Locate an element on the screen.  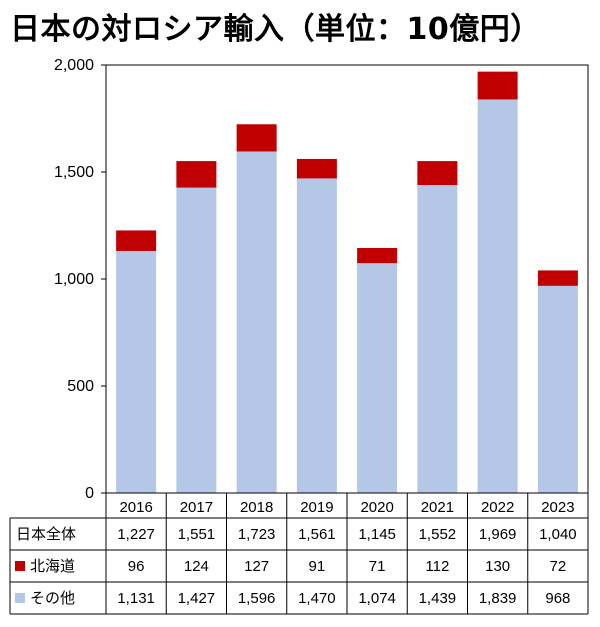
table-cell: 1,596 is located at coordinates (257, 598).